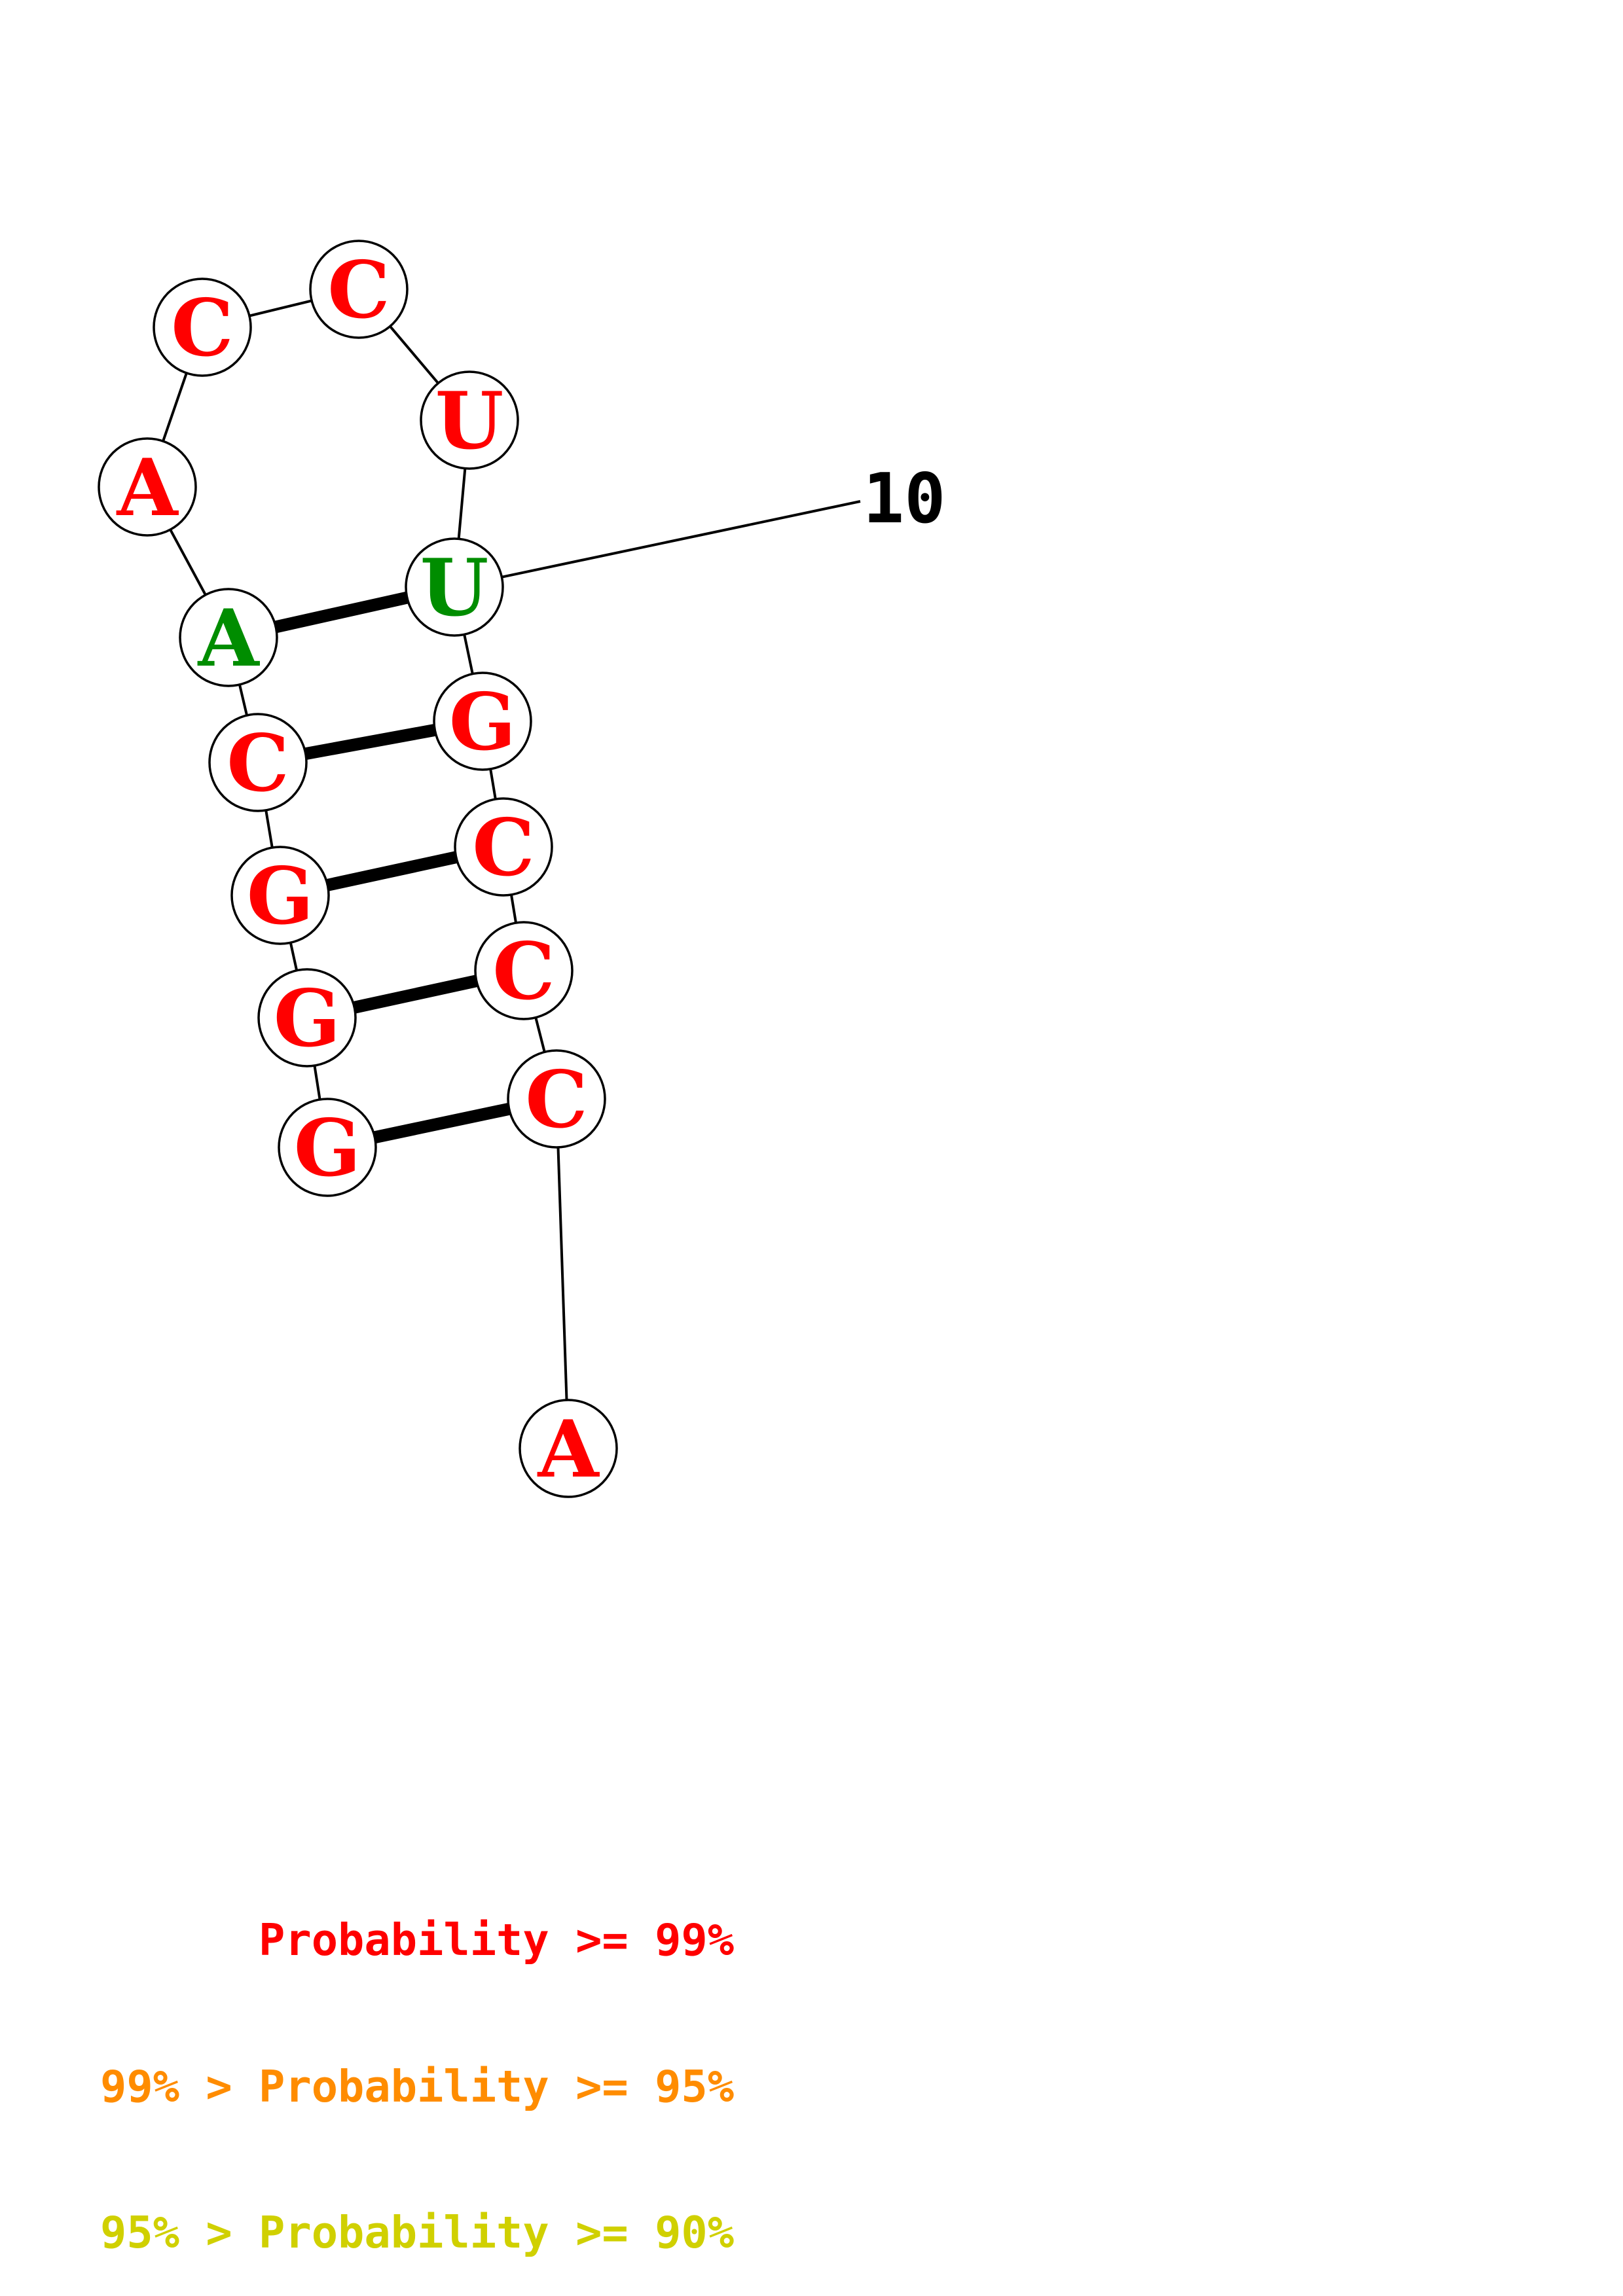  Describe the element at coordinates (562, 1273) in the screenshot. I see `backbone-line` at that location.